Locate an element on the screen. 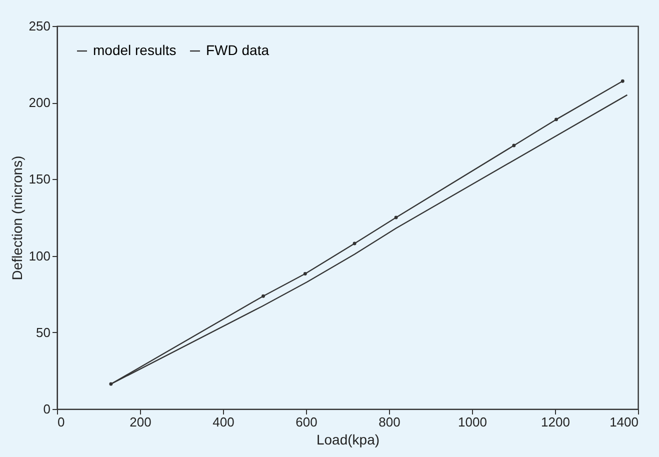 The image size is (659, 457). legend-label: FWD data is located at coordinates (238, 50).